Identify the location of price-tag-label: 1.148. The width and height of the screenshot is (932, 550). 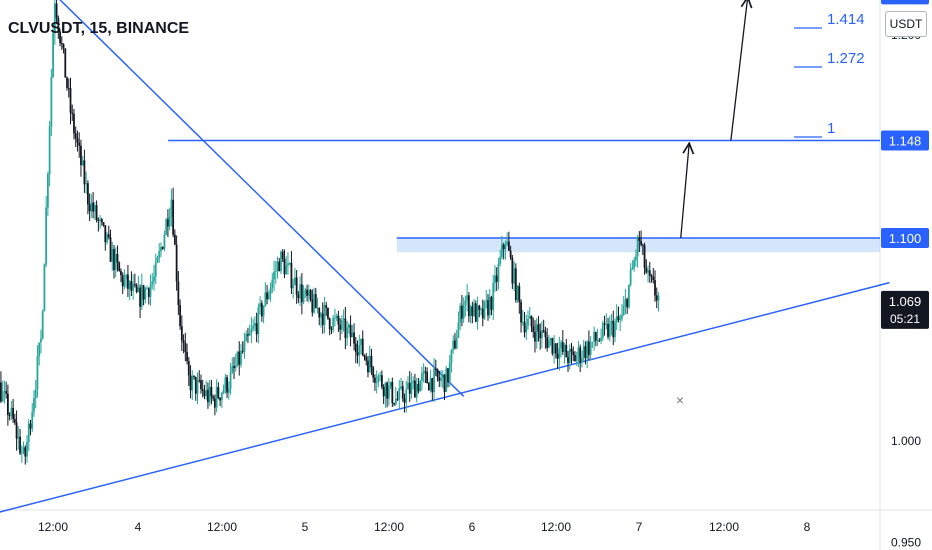
(905, 141).